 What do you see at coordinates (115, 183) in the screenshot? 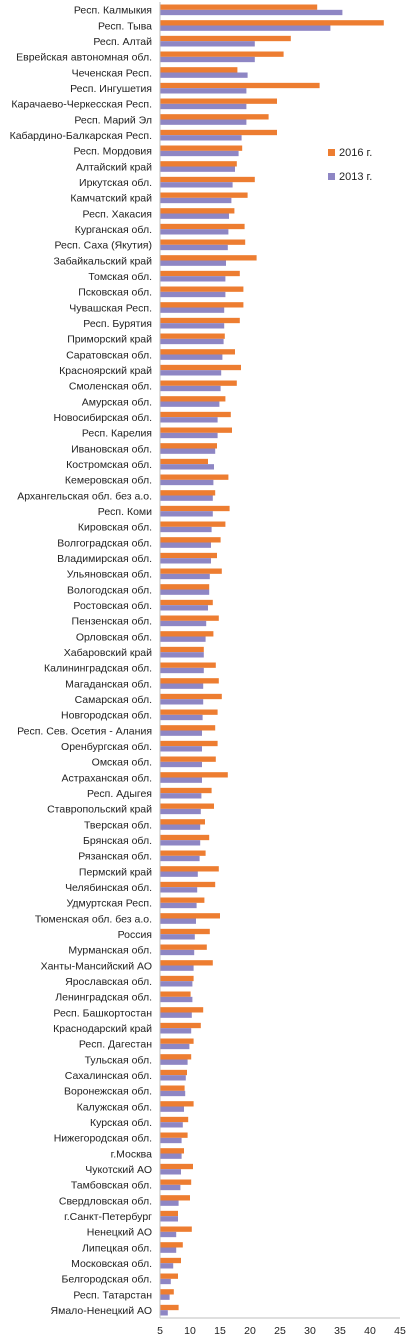
I see `category-label: Иркутская обл.` at bounding box center [115, 183].